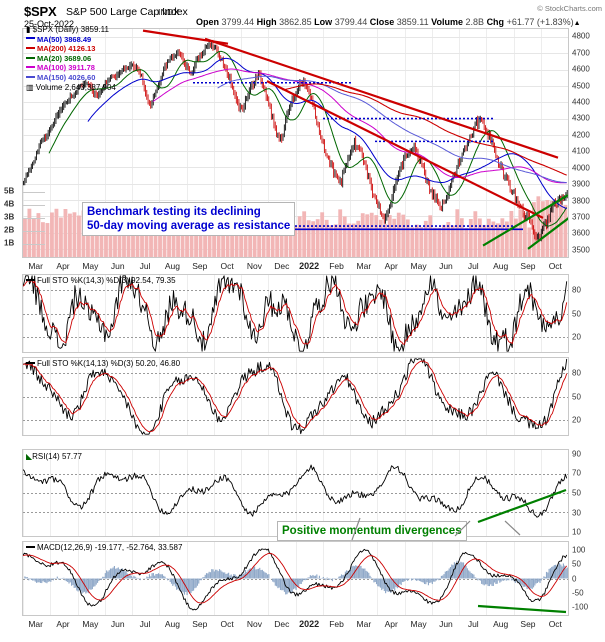  What do you see at coordinates (555, 266) in the screenshot?
I see `x-axis-label-oct: Oct` at bounding box center [555, 266].